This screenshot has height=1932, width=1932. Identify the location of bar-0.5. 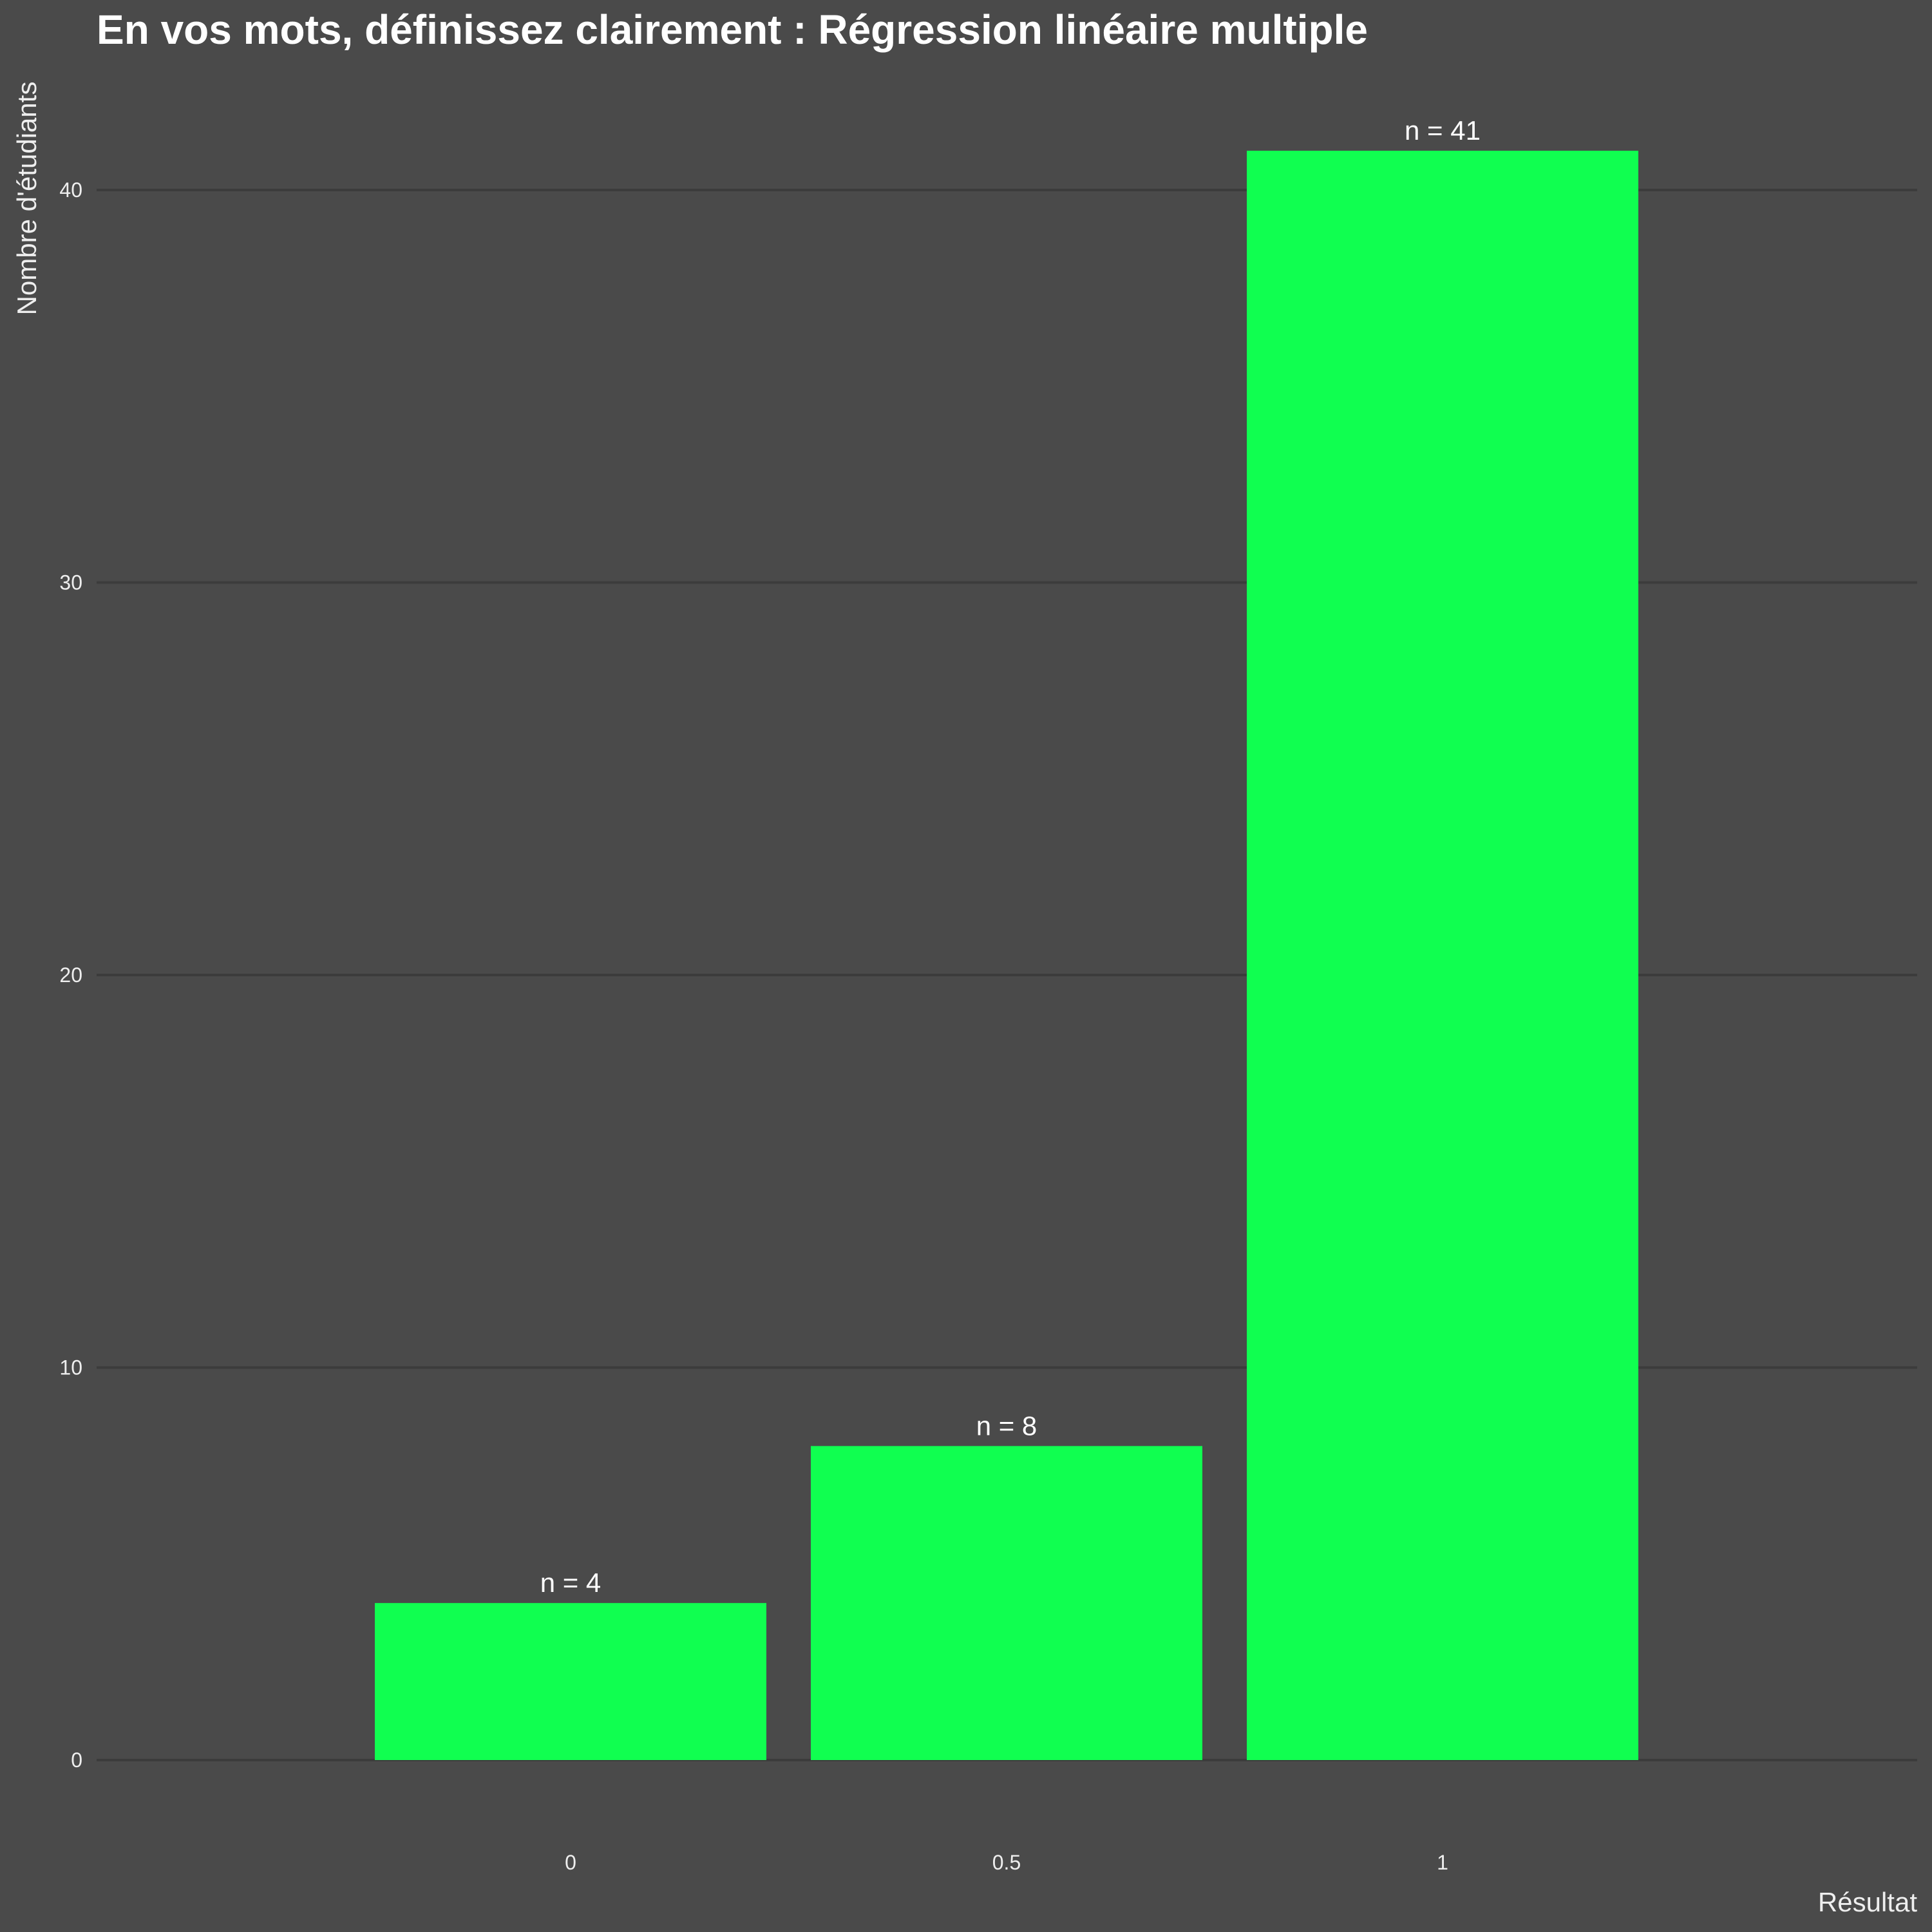
(1007, 1603).